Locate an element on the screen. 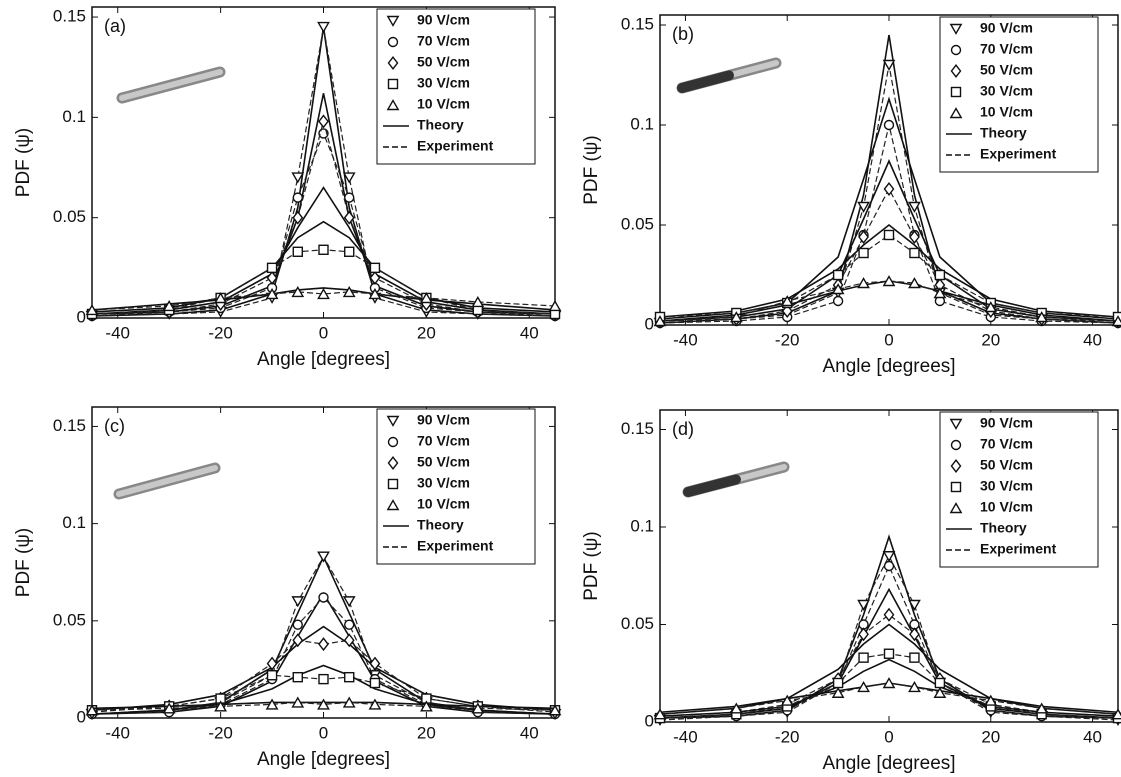  legend-label: 70 V/cm is located at coordinates (1006, 444).